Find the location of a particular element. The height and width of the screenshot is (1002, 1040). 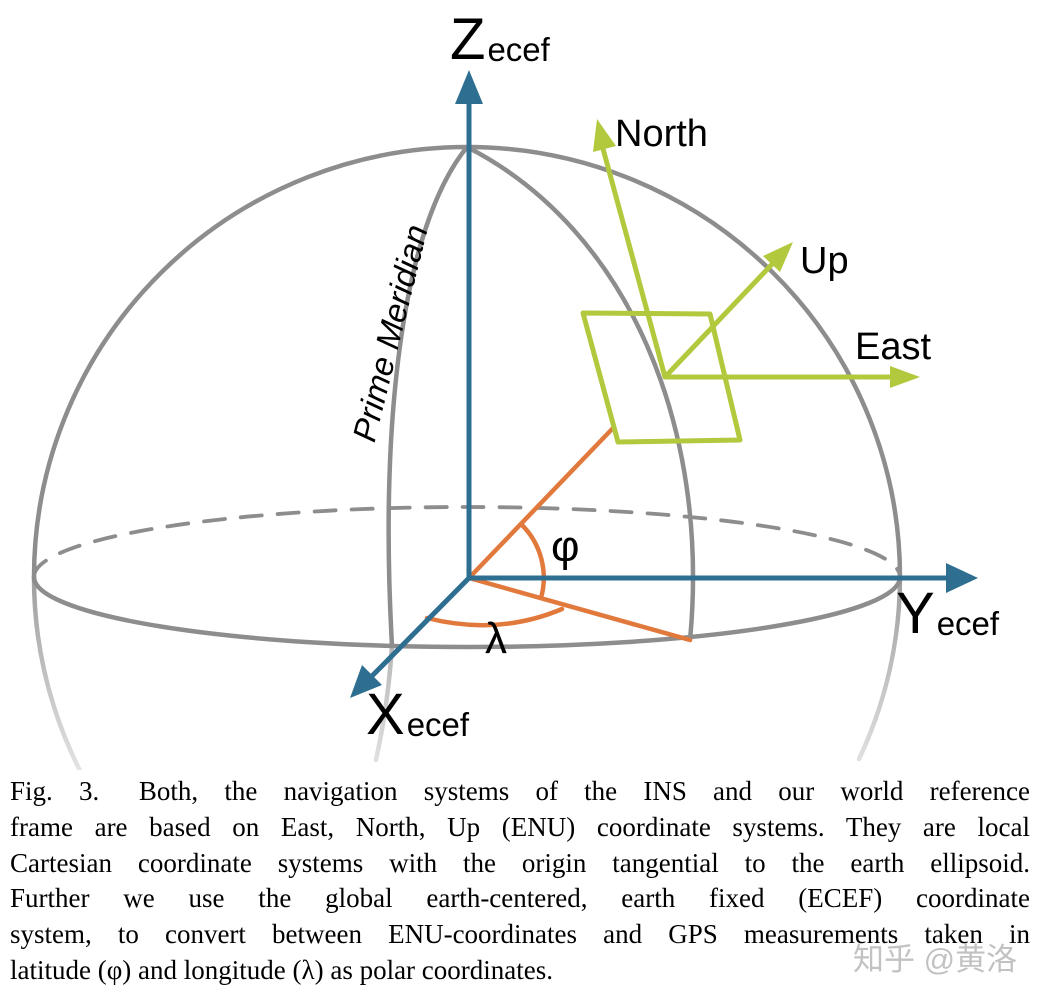

z-axis-arrowhead is located at coordinates (469, 87).